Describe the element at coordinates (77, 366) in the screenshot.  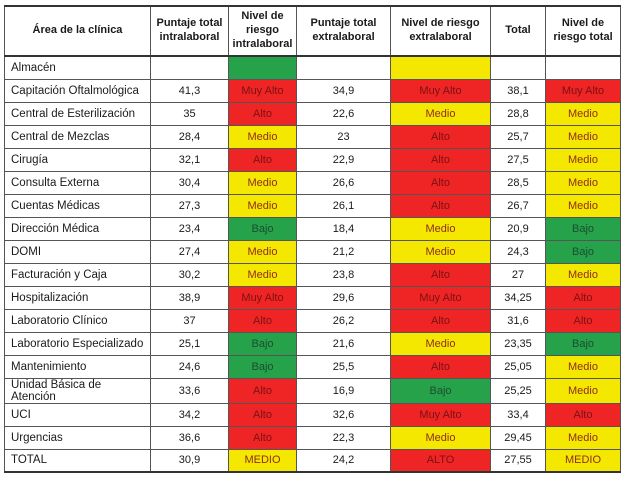
I see `area-cell: Mantenimiento` at that location.